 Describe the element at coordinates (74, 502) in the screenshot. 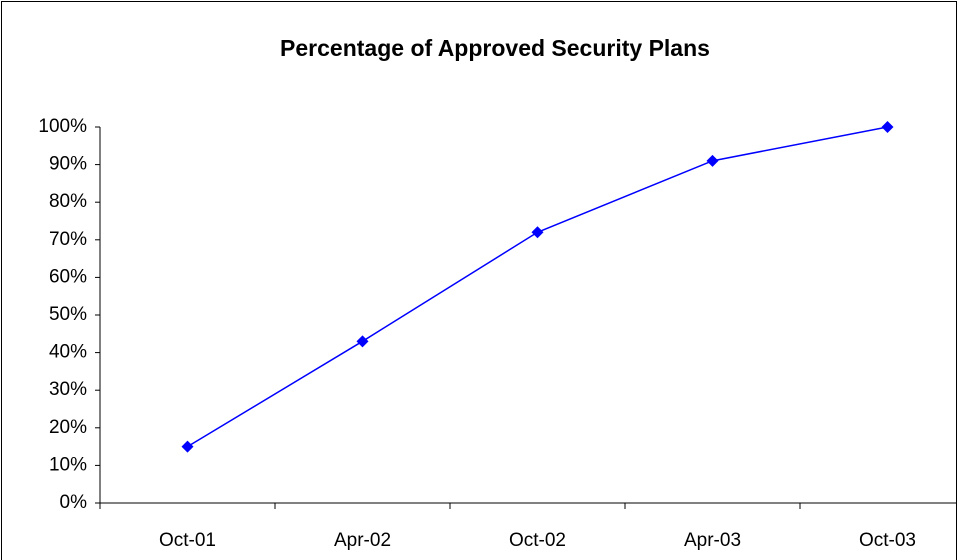

I see `y-tick-label: 0%` at that location.